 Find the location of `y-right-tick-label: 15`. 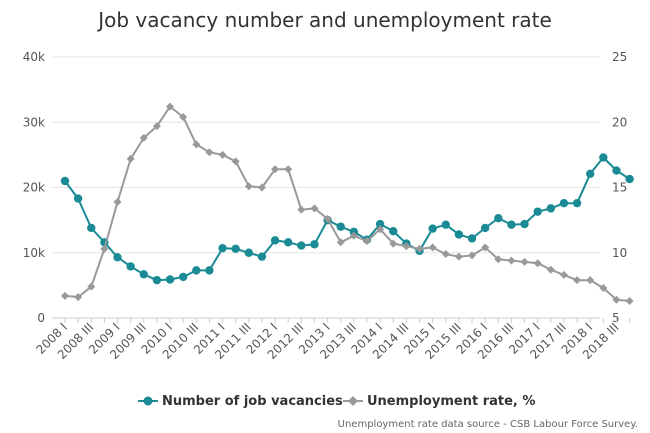

y-right-tick-label: 15 is located at coordinates (619, 188).